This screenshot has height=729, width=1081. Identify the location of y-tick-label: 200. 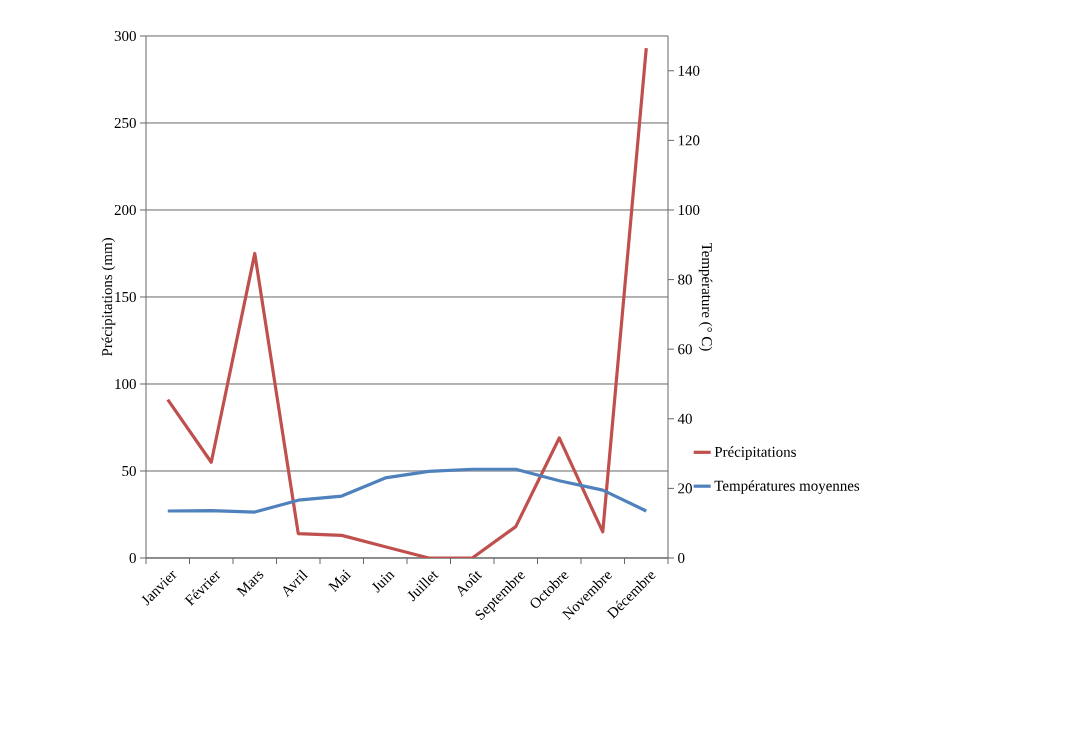
(125, 210).